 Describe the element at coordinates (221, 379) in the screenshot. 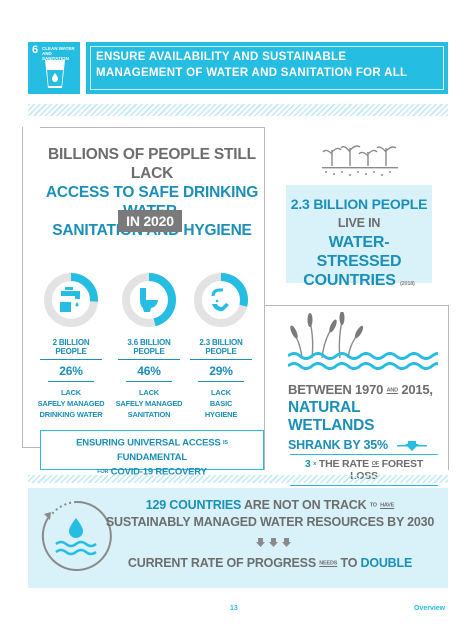

I see `stat-hygiene: 2.3 BILLION PEOPLE 29% LACK BASIC HYGIENE` at that location.